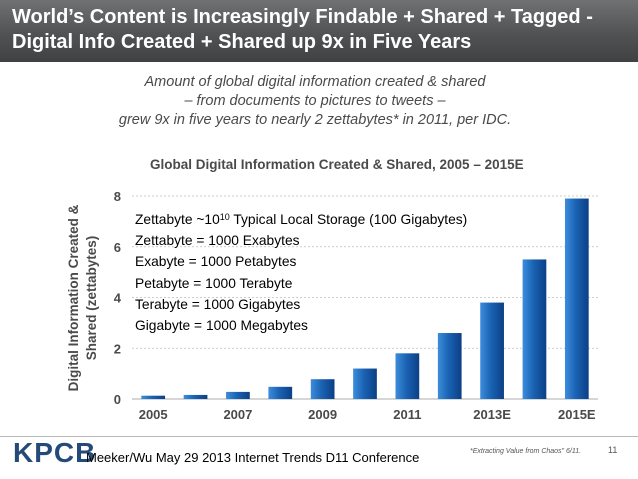  Describe the element at coordinates (576, 298) in the screenshot. I see `bar-2015E` at that location.